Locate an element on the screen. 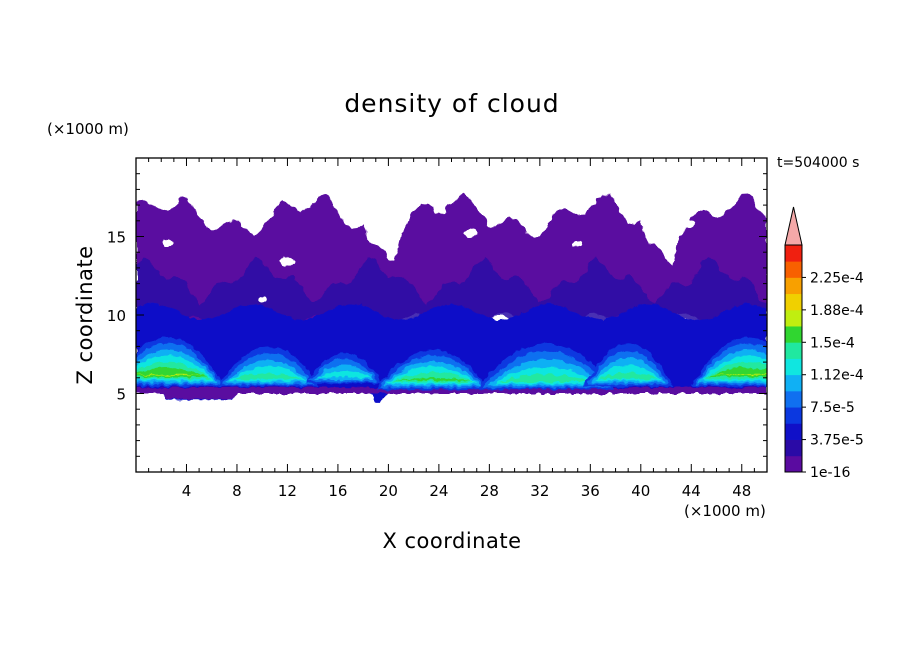 The width and height of the screenshot is (904, 654). y-unit-label: (×1000 m) is located at coordinates (88, 129).